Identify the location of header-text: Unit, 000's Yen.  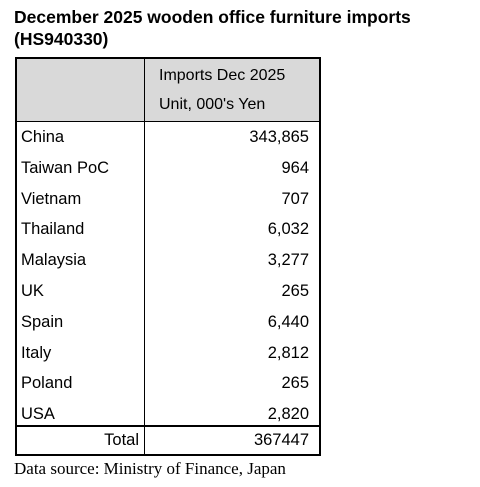
(212, 104).